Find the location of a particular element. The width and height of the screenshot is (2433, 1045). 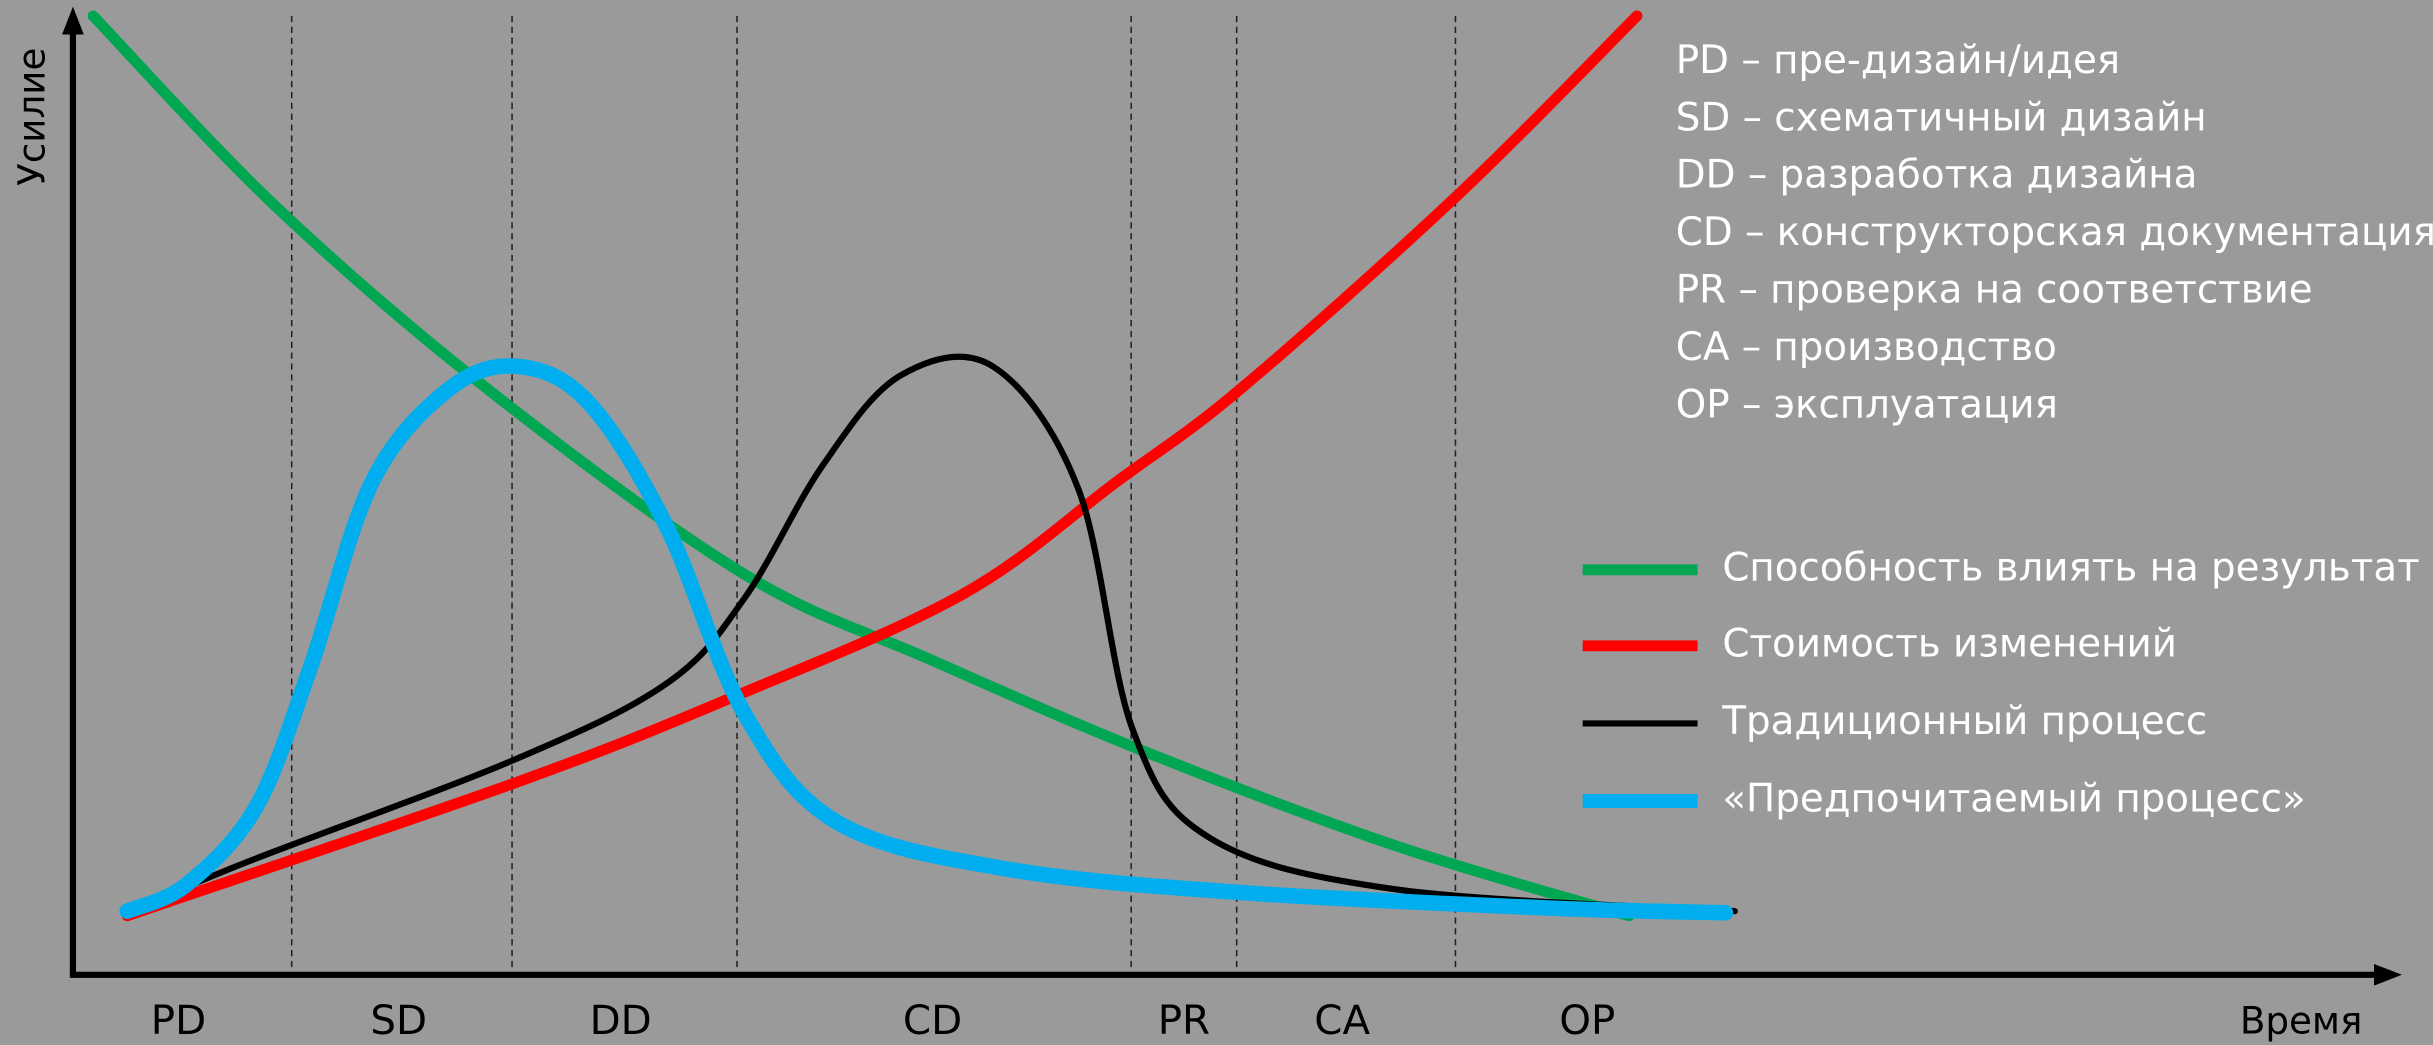

x-arrow is located at coordinates (2388, 974).